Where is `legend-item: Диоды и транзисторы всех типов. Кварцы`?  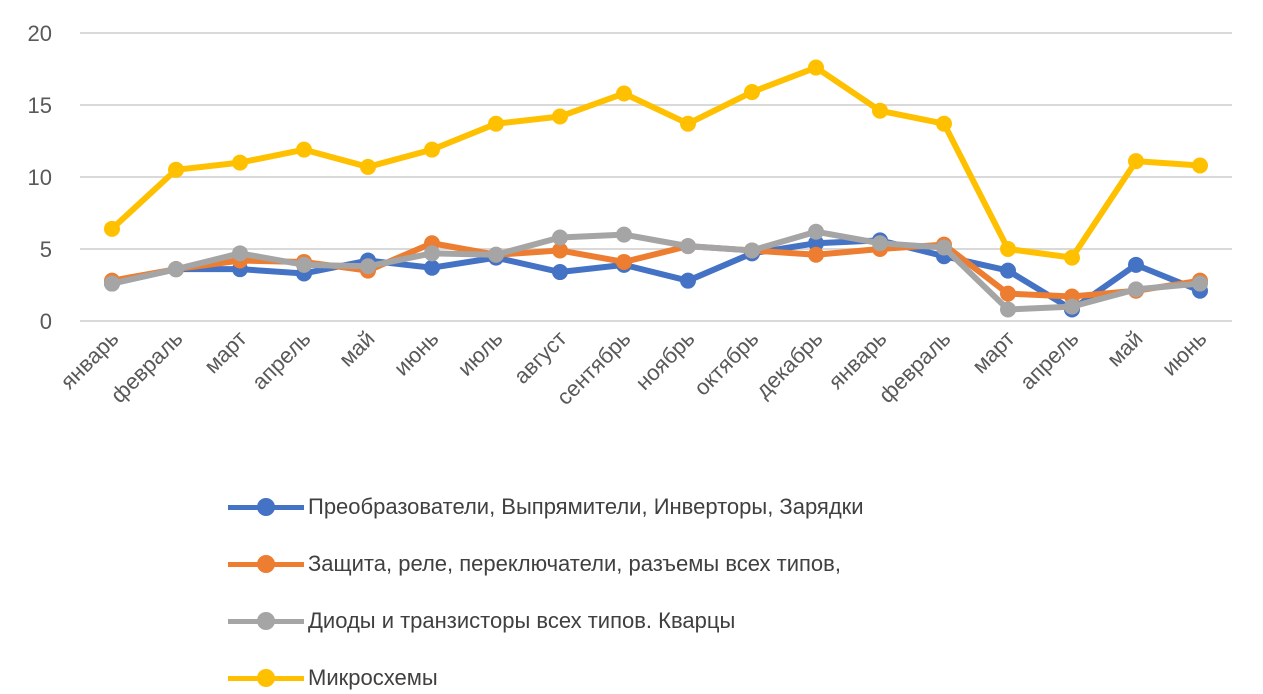 legend-item: Диоды и транзисторы всех типов. Кварцы is located at coordinates (546, 620).